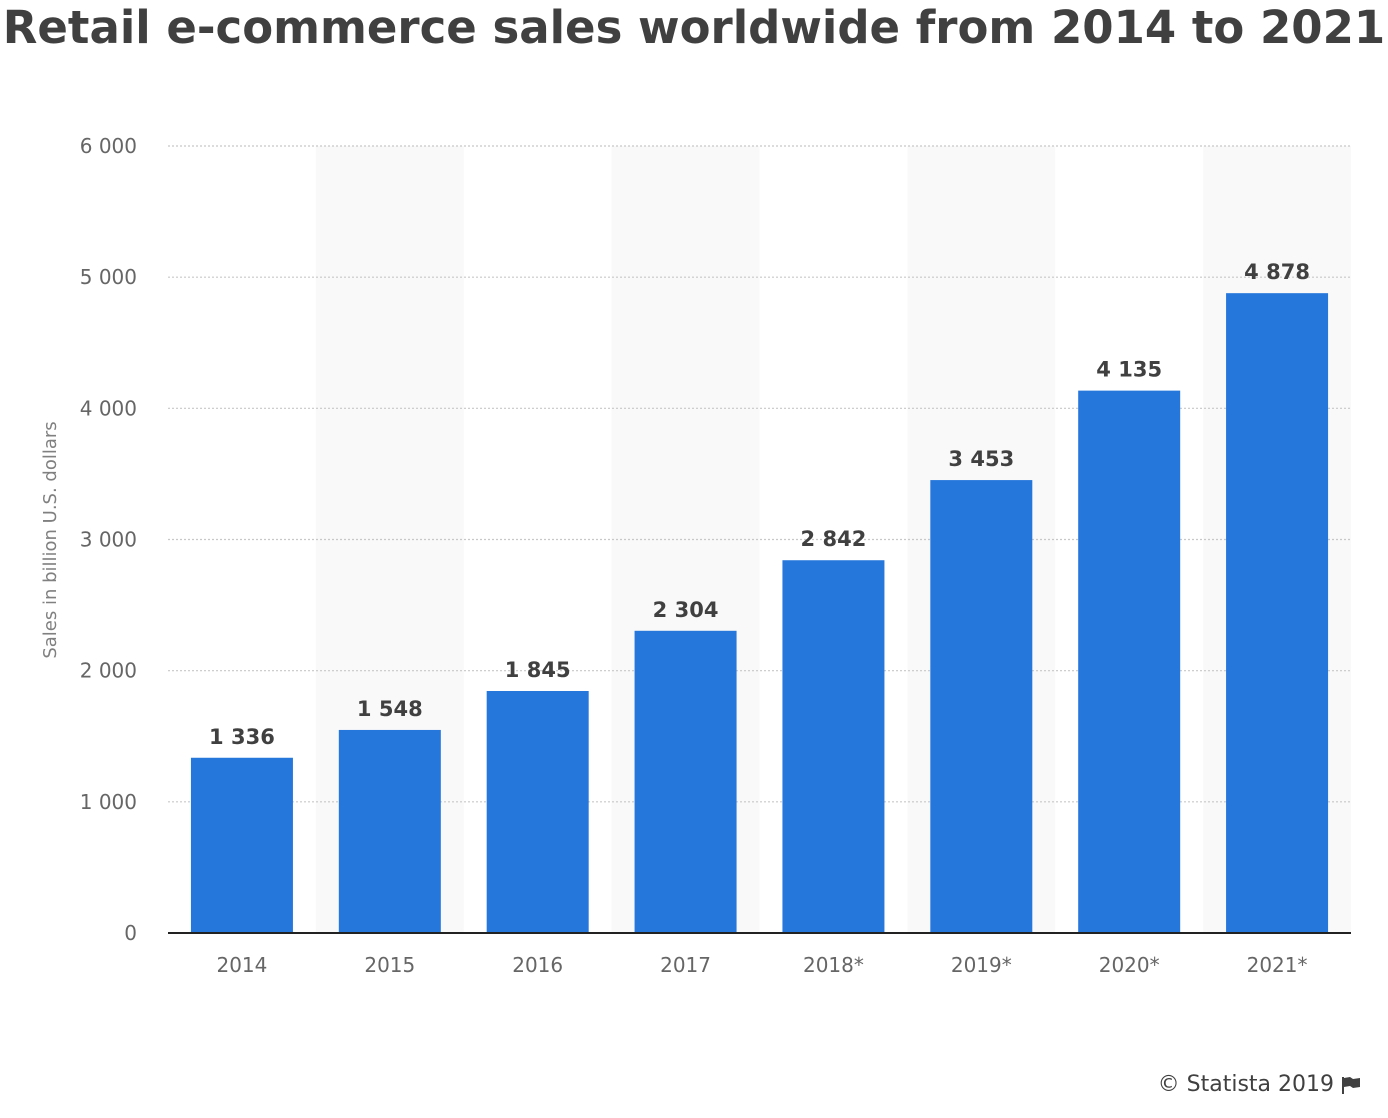 This screenshot has width=1388, height=1118. Describe the element at coordinates (241, 965) in the screenshot. I see `x-tick-label: 2014` at that location.